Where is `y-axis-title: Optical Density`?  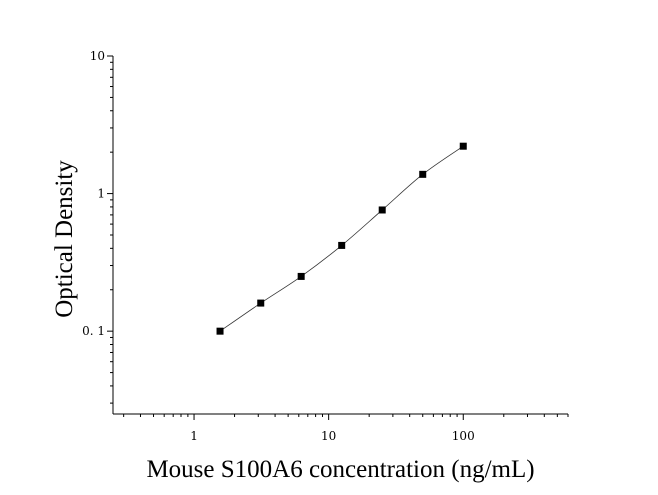
y-axis-title: Optical Density is located at coordinates (64, 239).